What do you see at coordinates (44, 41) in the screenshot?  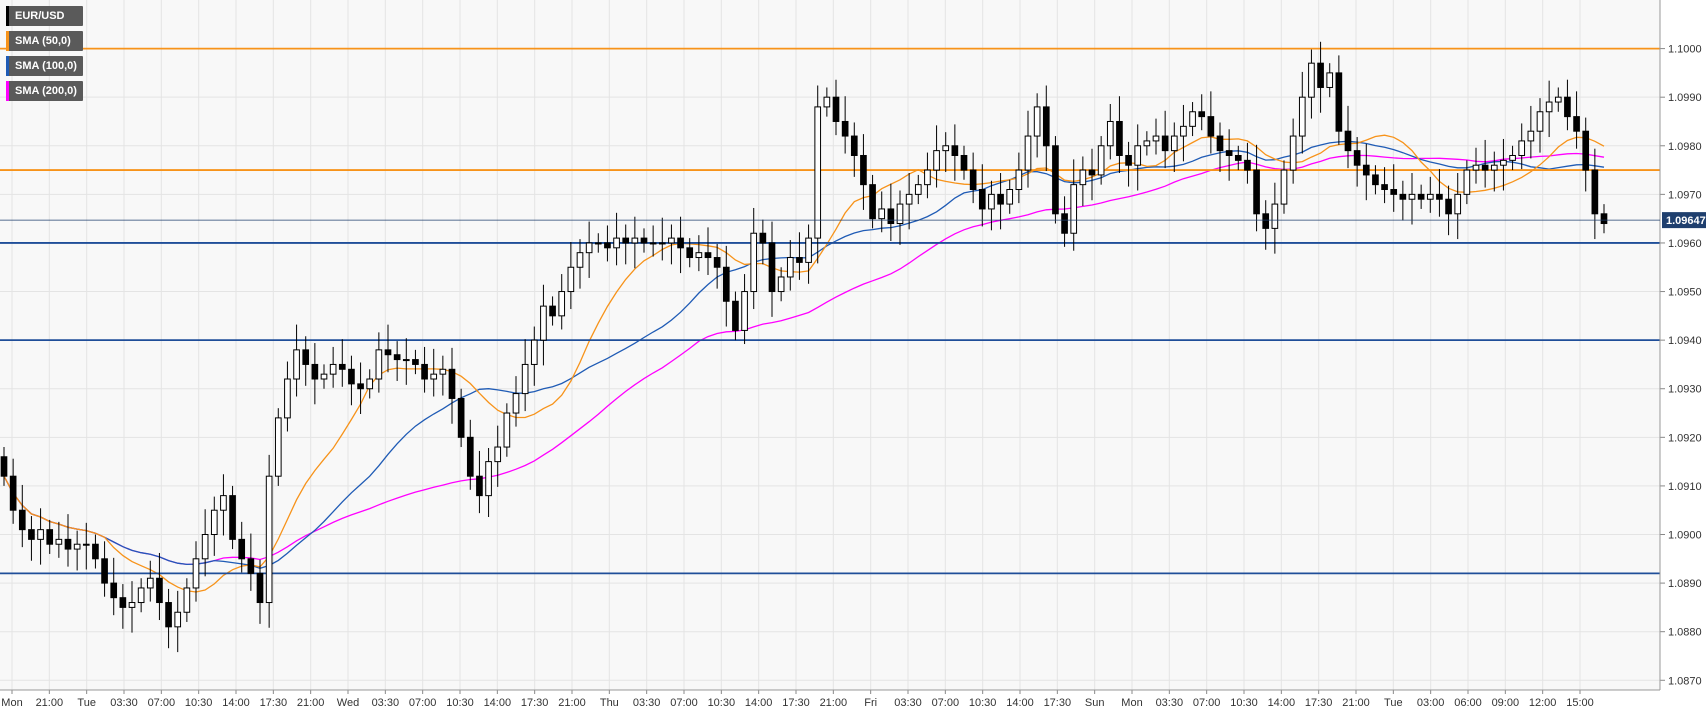 I see `legend-sma-50: SMA (50,0)` at bounding box center [44, 41].